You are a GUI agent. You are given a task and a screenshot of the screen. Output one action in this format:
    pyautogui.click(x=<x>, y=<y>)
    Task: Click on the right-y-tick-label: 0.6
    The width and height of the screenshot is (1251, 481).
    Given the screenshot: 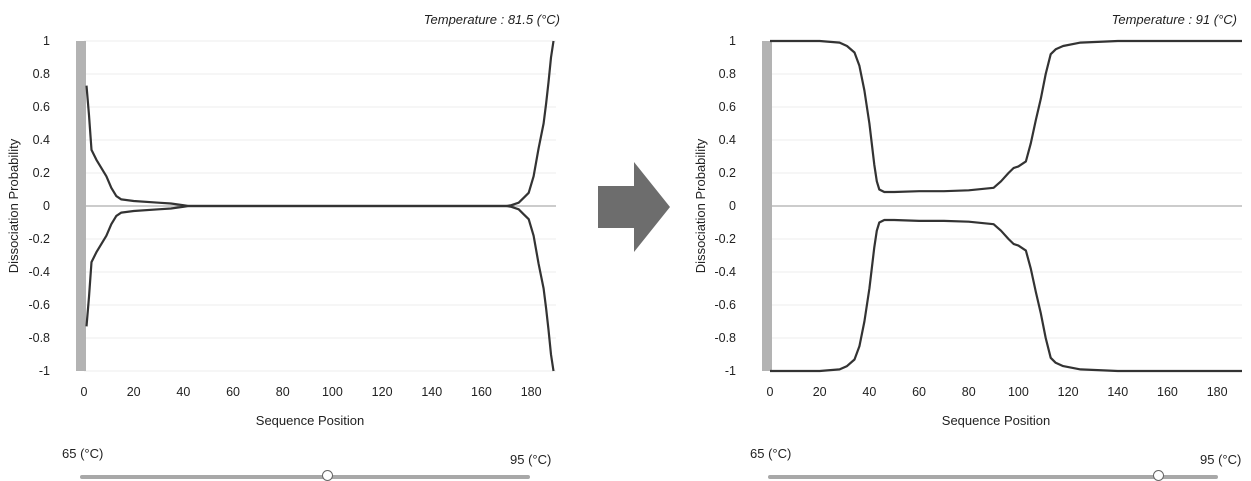 What is the action you would take?
    pyautogui.click(x=727, y=107)
    